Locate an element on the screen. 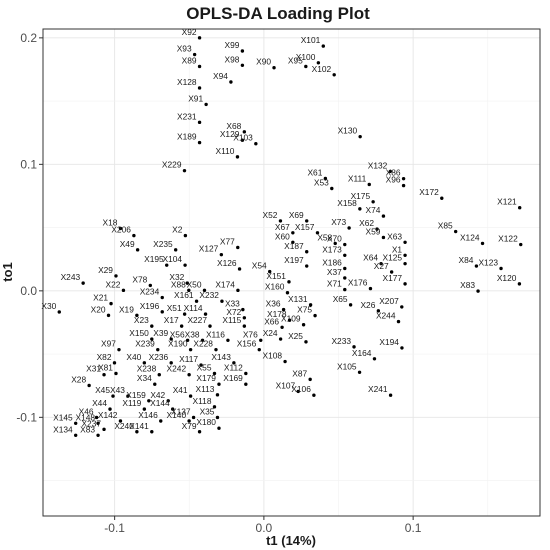  data-point: X132 is located at coordinates (380, 167).